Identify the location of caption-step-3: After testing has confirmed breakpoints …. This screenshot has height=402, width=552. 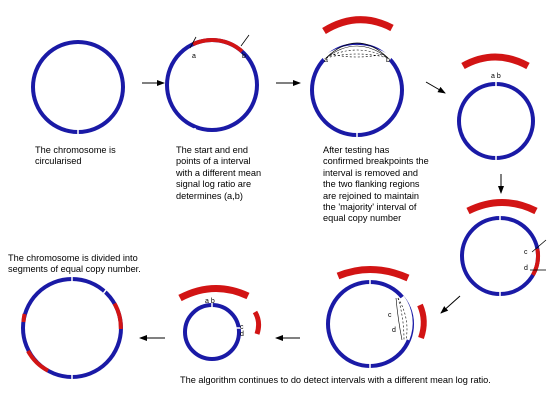
(376, 184).